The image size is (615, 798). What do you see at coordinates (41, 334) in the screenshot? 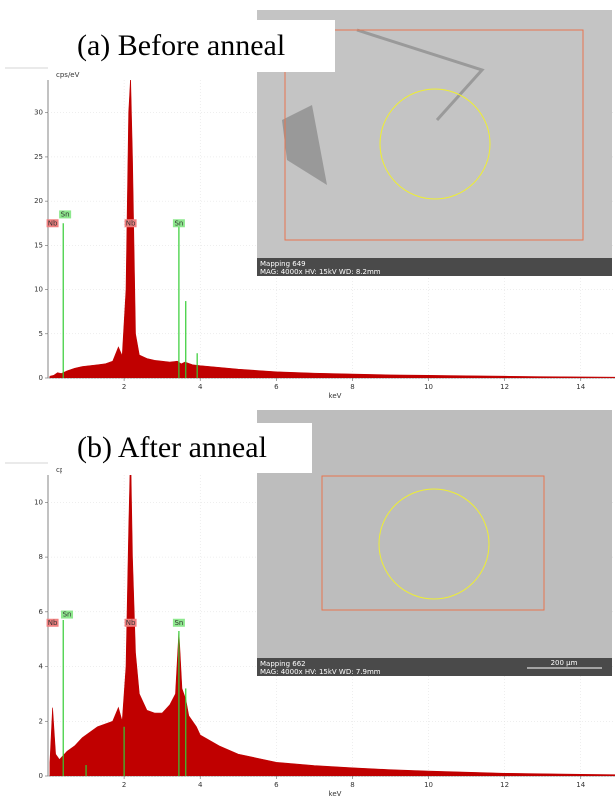
I see `y-tick-label: 5` at bounding box center [41, 334].